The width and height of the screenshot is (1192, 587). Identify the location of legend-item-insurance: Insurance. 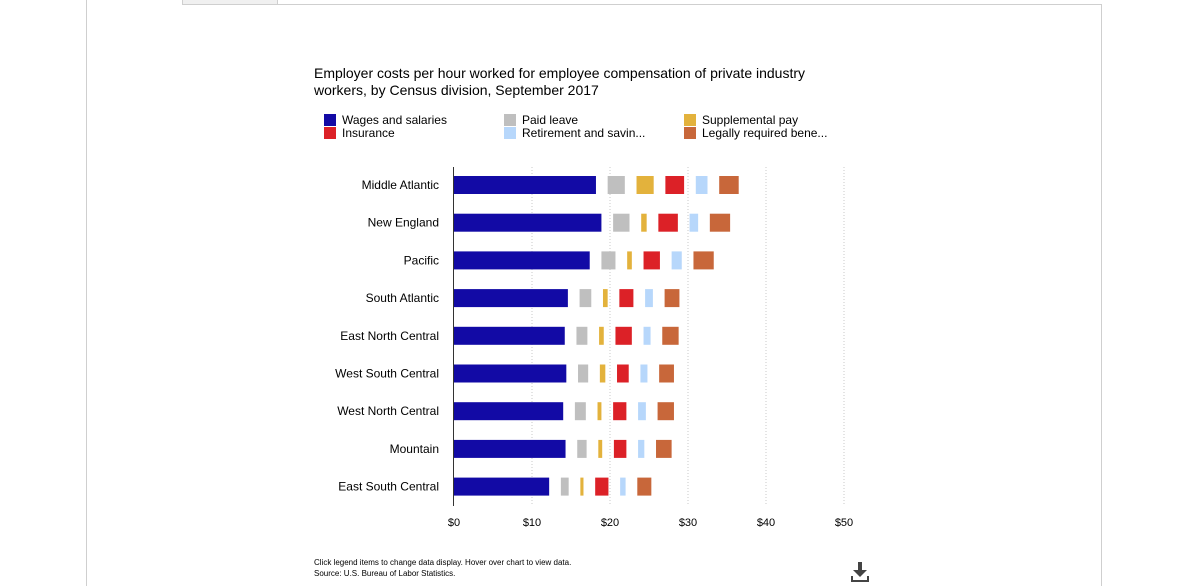
(359, 132).